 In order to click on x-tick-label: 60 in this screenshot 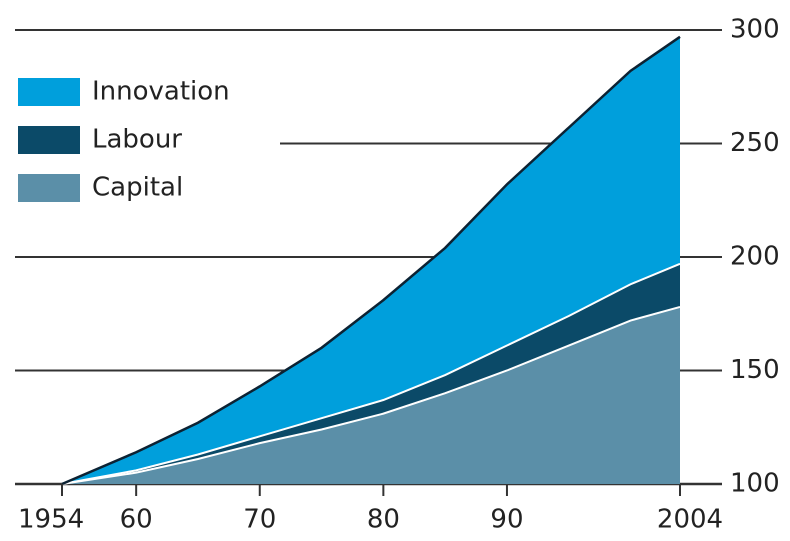, I will do `click(136, 520)`.